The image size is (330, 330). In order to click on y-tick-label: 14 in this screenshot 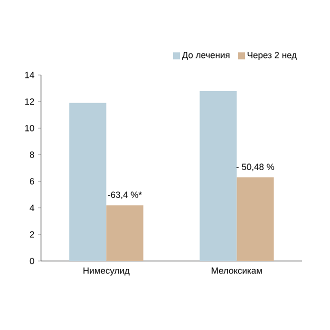, I will do `click(29, 75)`.